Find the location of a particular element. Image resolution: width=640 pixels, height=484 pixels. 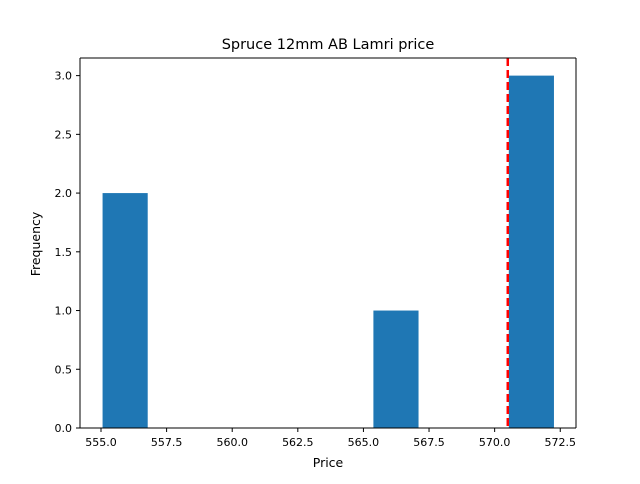

chart-title: Spruce 12mm AB Lamri price is located at coordinates (328, 45).